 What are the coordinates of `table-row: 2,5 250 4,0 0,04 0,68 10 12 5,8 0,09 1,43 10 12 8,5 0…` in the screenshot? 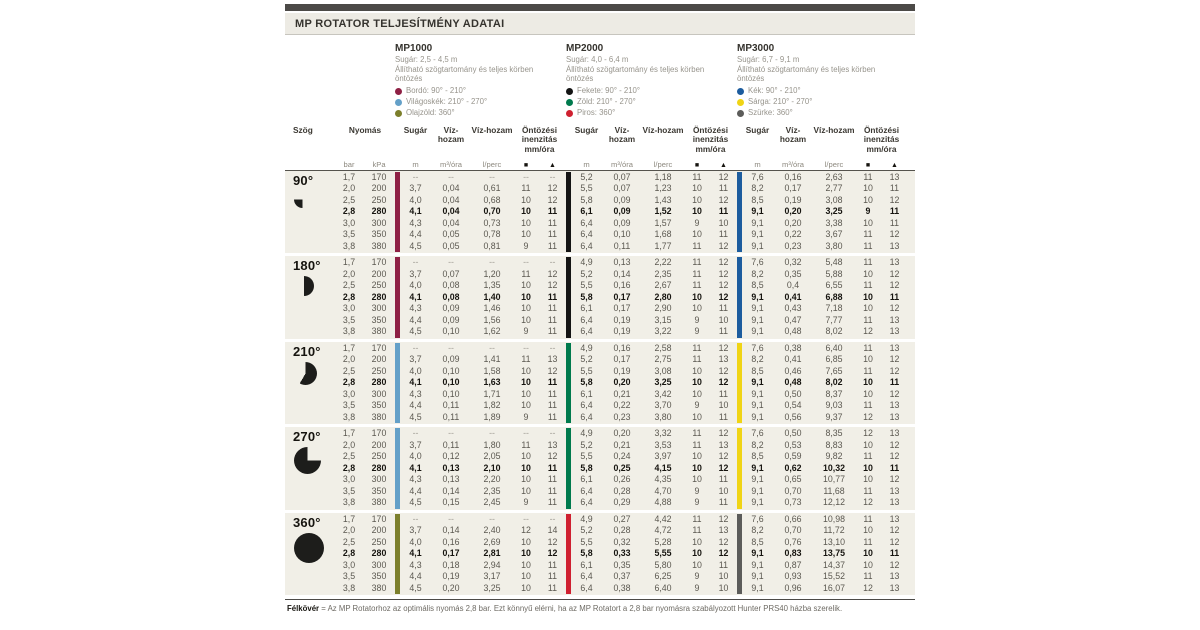 It's located at (625, 200).